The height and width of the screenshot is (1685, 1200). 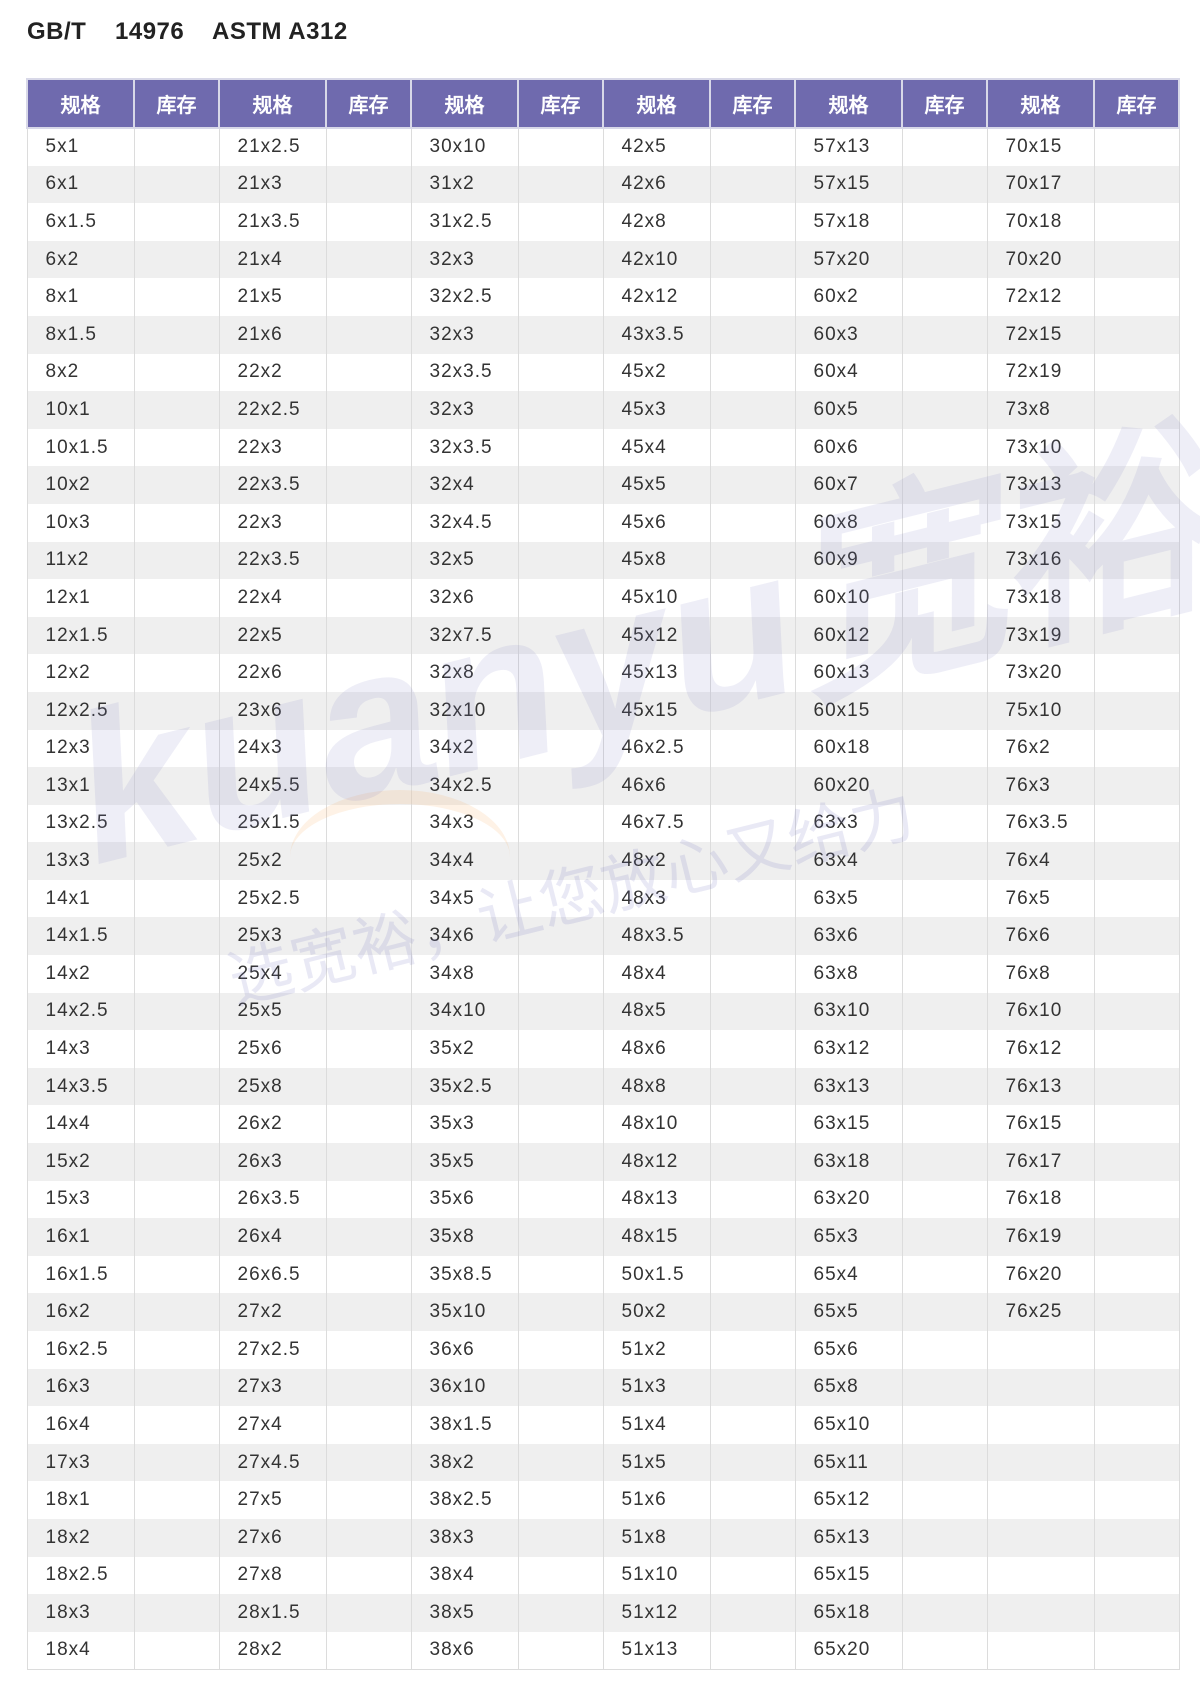 What do you see at coordinates (464, 710) in the screenshot?
I see `spec-cell: 32x10` at bounding box center [464, 710].